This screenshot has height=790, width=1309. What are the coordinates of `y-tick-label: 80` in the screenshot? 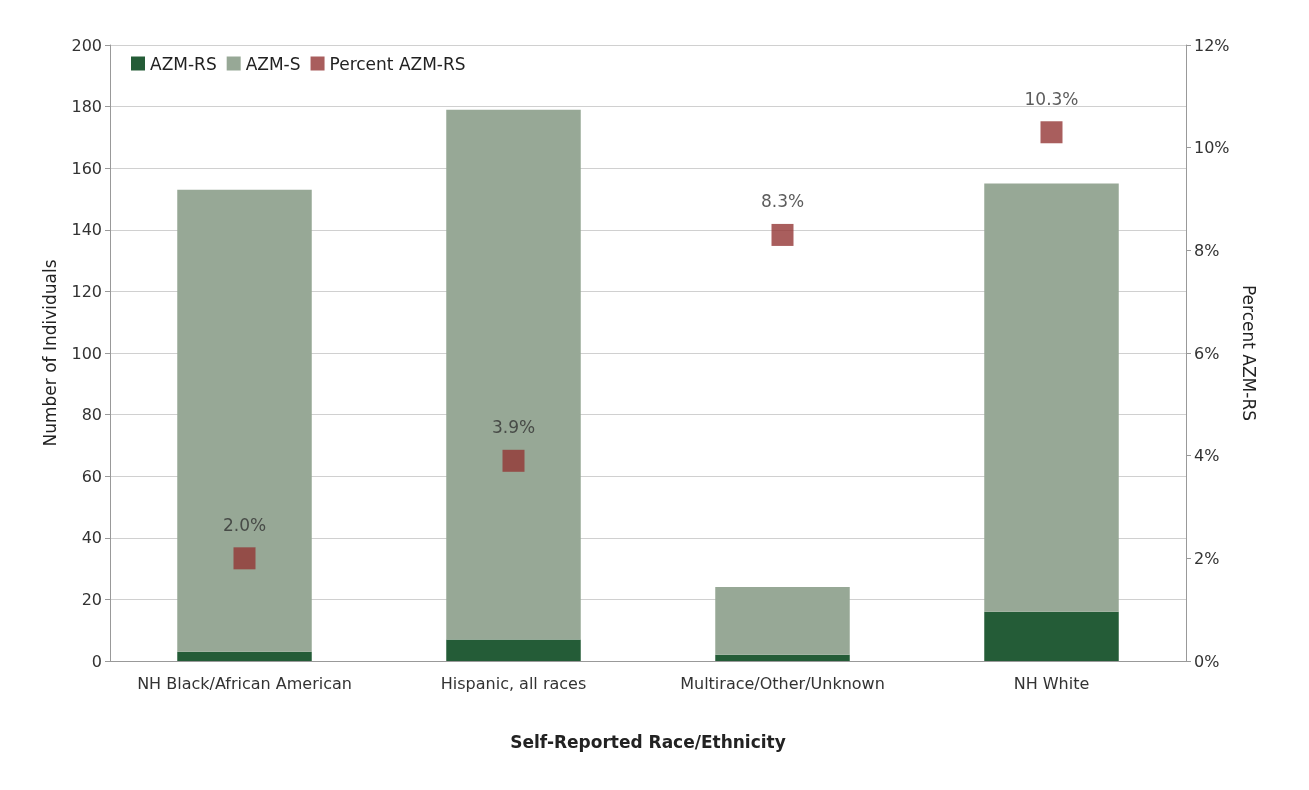 It's located at (91, 415).